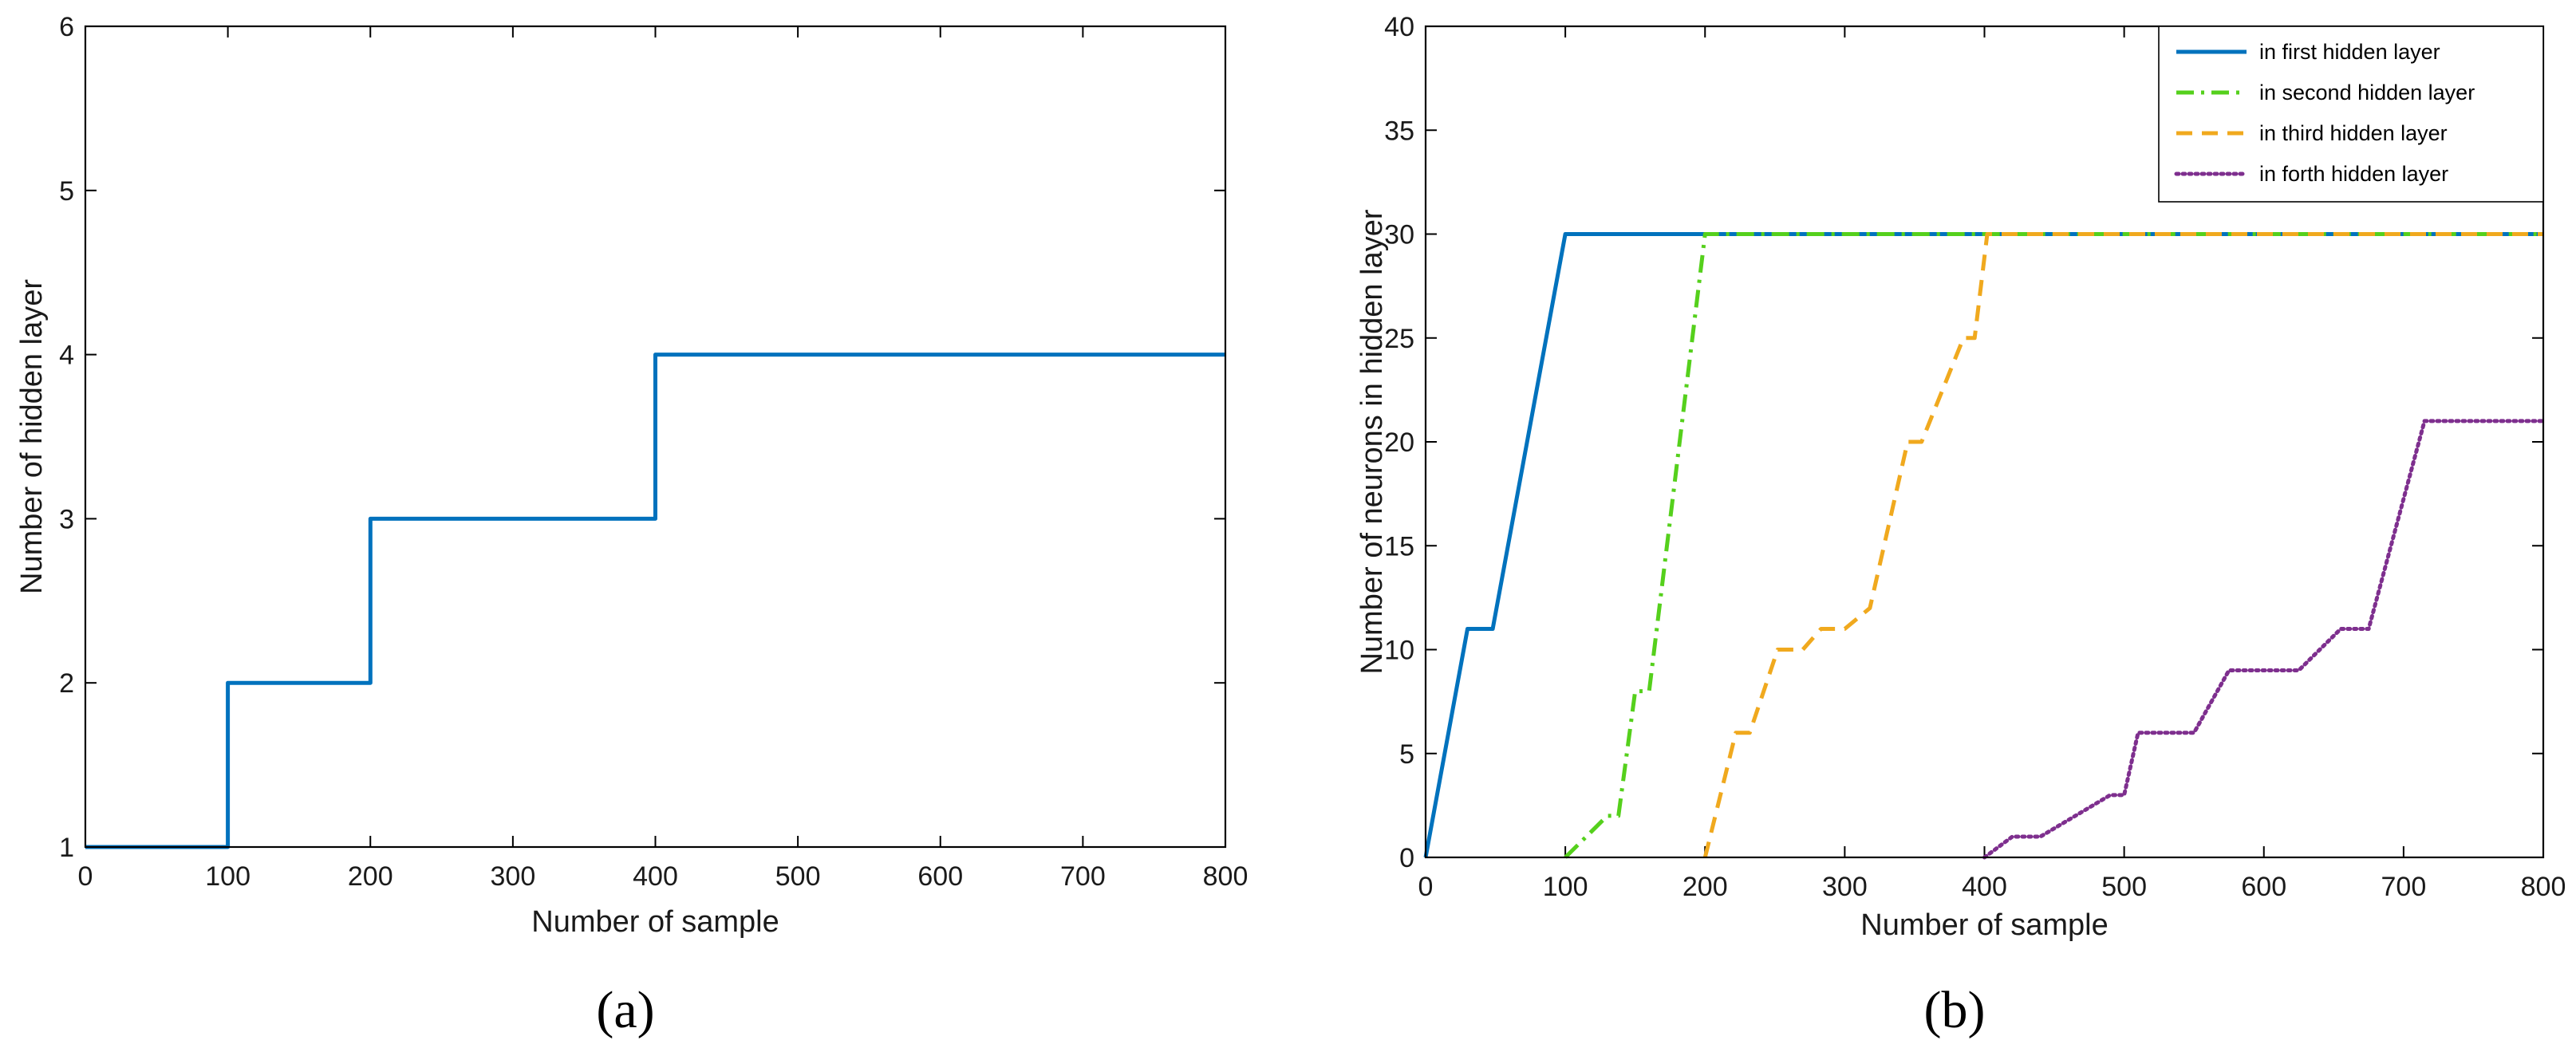 This screenshot has height=1048, width=2576. Describe the element at coordinates (2350, 52) in the screenshot. I see `legend-label: in first hidden layer` at that location.